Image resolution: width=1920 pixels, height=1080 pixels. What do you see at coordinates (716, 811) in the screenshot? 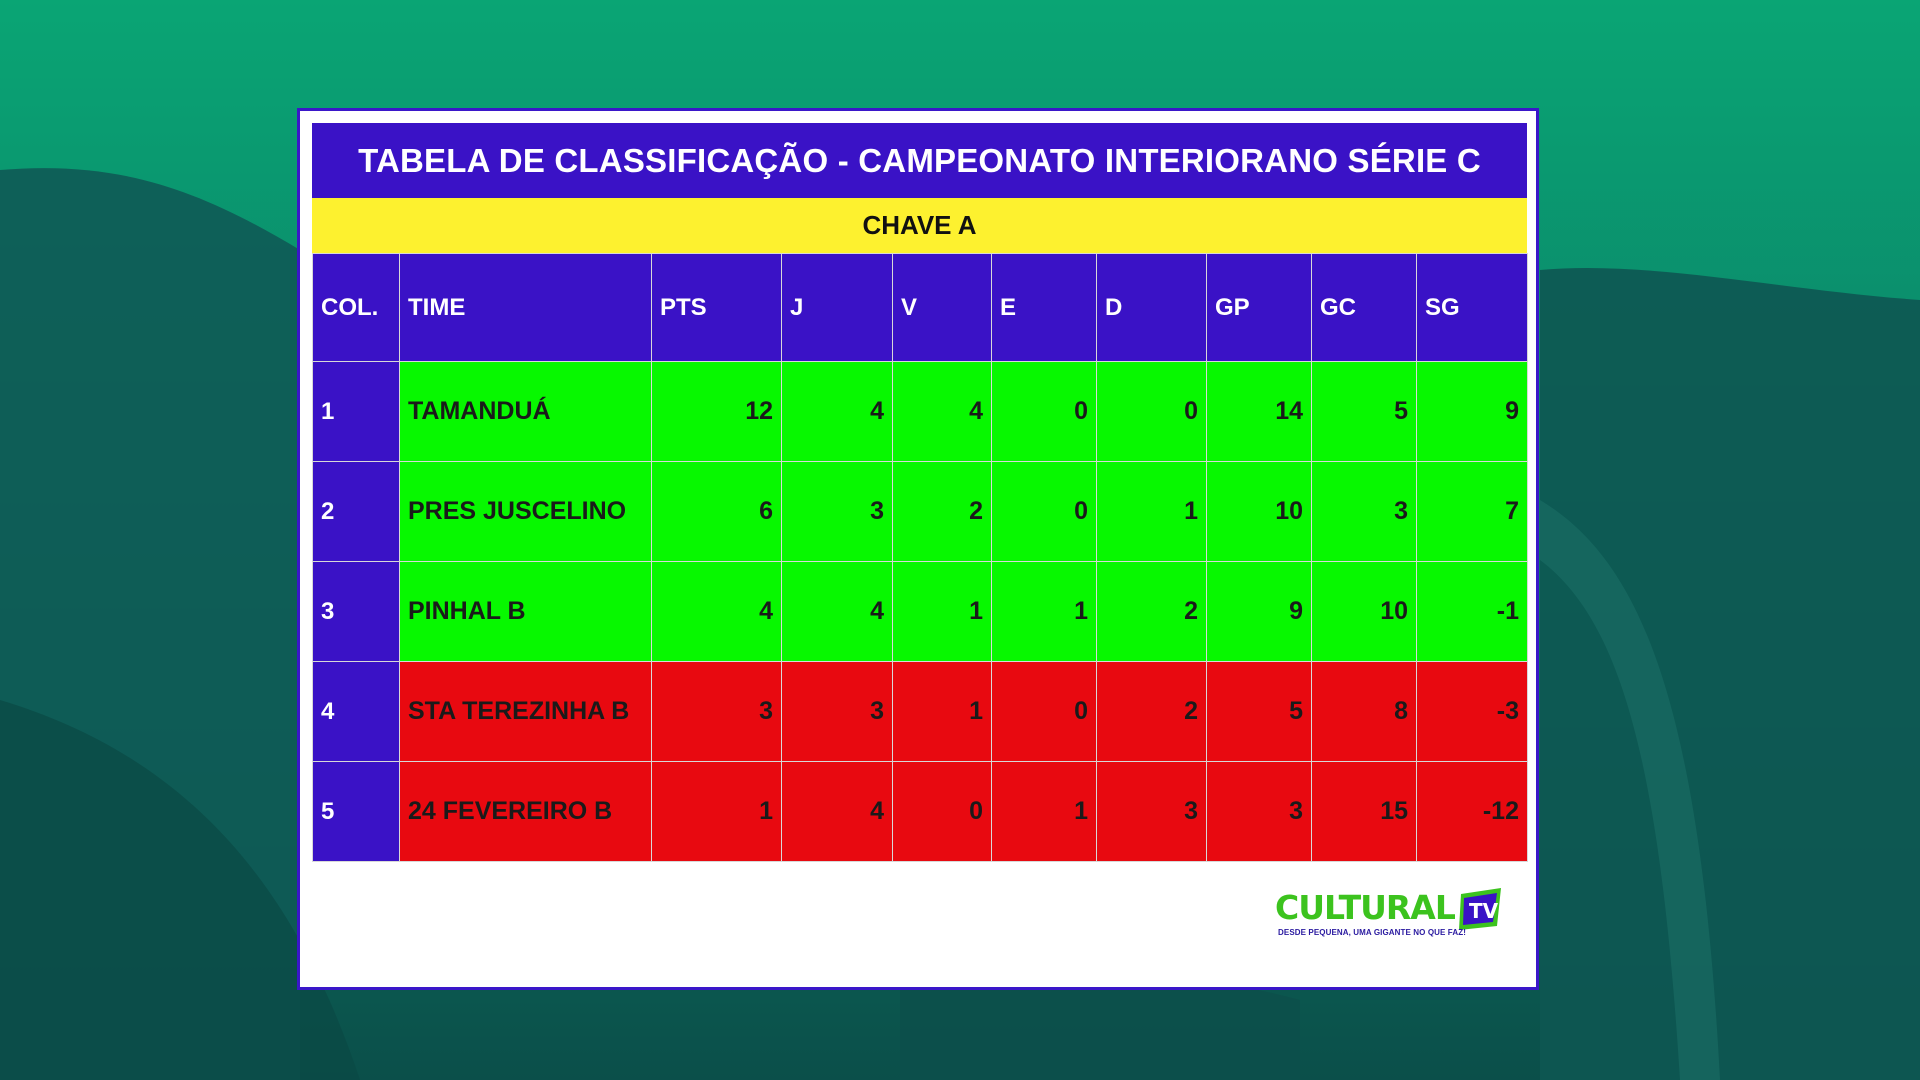
I see `points-cell: 1` at bounding box center [716, 811].